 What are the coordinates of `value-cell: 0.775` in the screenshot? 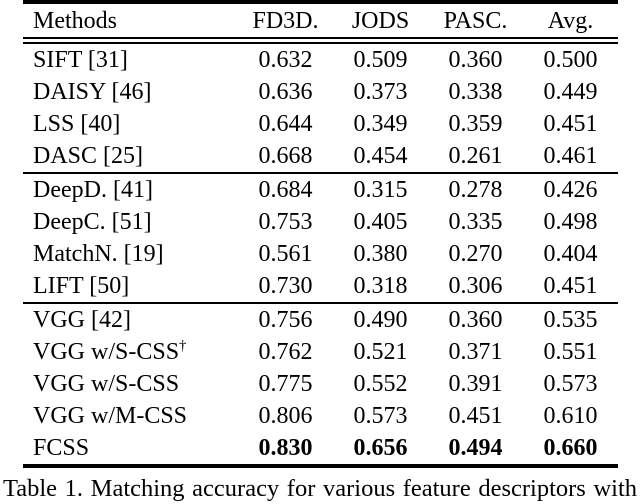 It's located at (285, 384).